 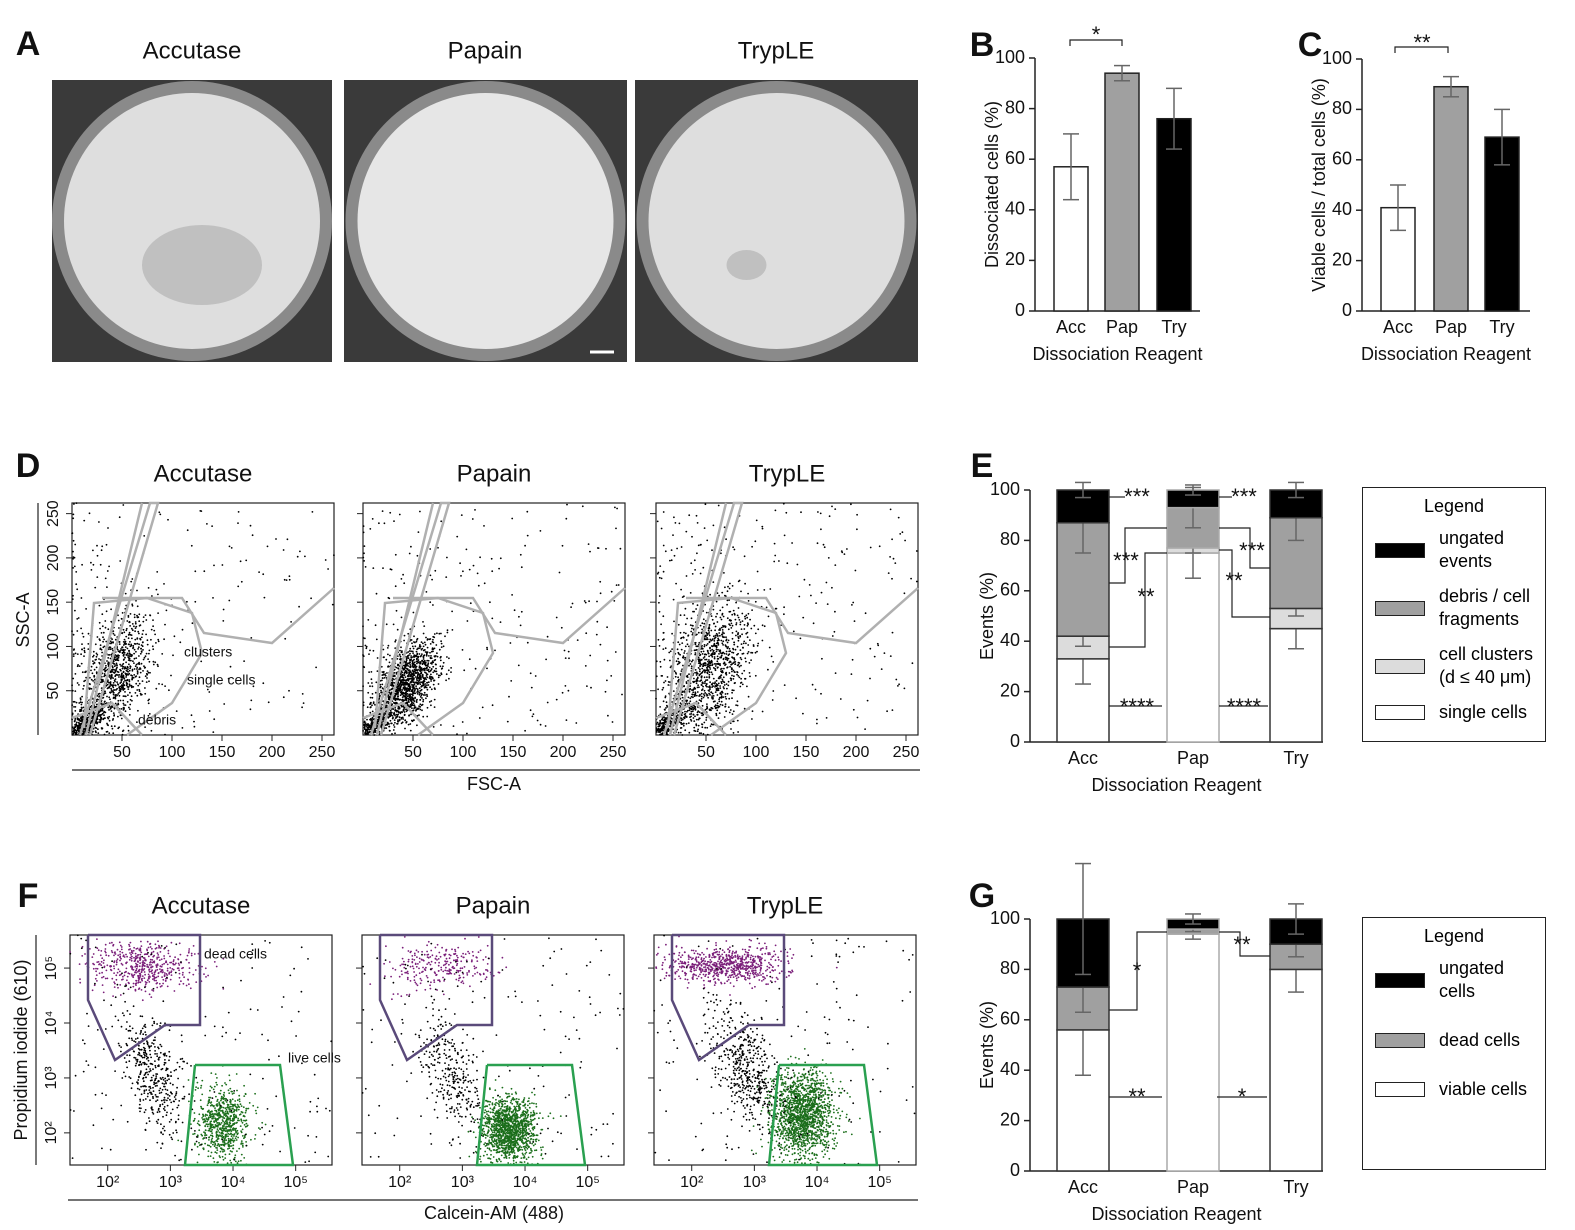 I want to click on x-tick-label: 250, so click(x=906, y=752).